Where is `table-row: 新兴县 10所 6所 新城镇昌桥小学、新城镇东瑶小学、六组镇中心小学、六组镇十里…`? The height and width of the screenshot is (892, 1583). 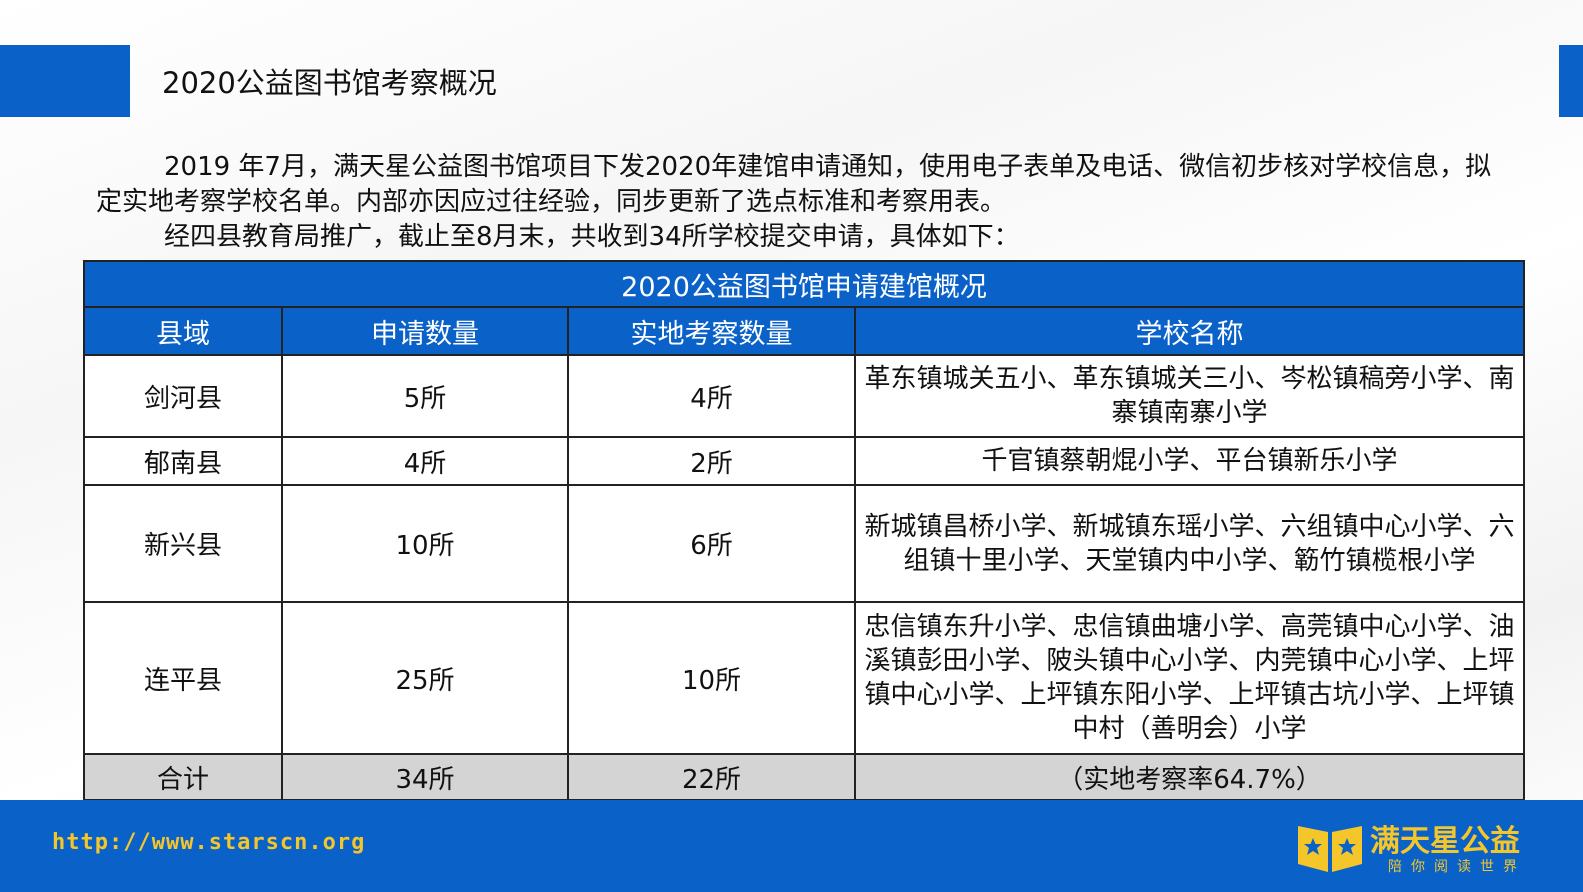
table-row: 新兴县 10所 6所 新城镇昌桥小学、新城镇东瑶小学、六组镇中心小学、六组镇十里… is located at coordinates (804, 543).